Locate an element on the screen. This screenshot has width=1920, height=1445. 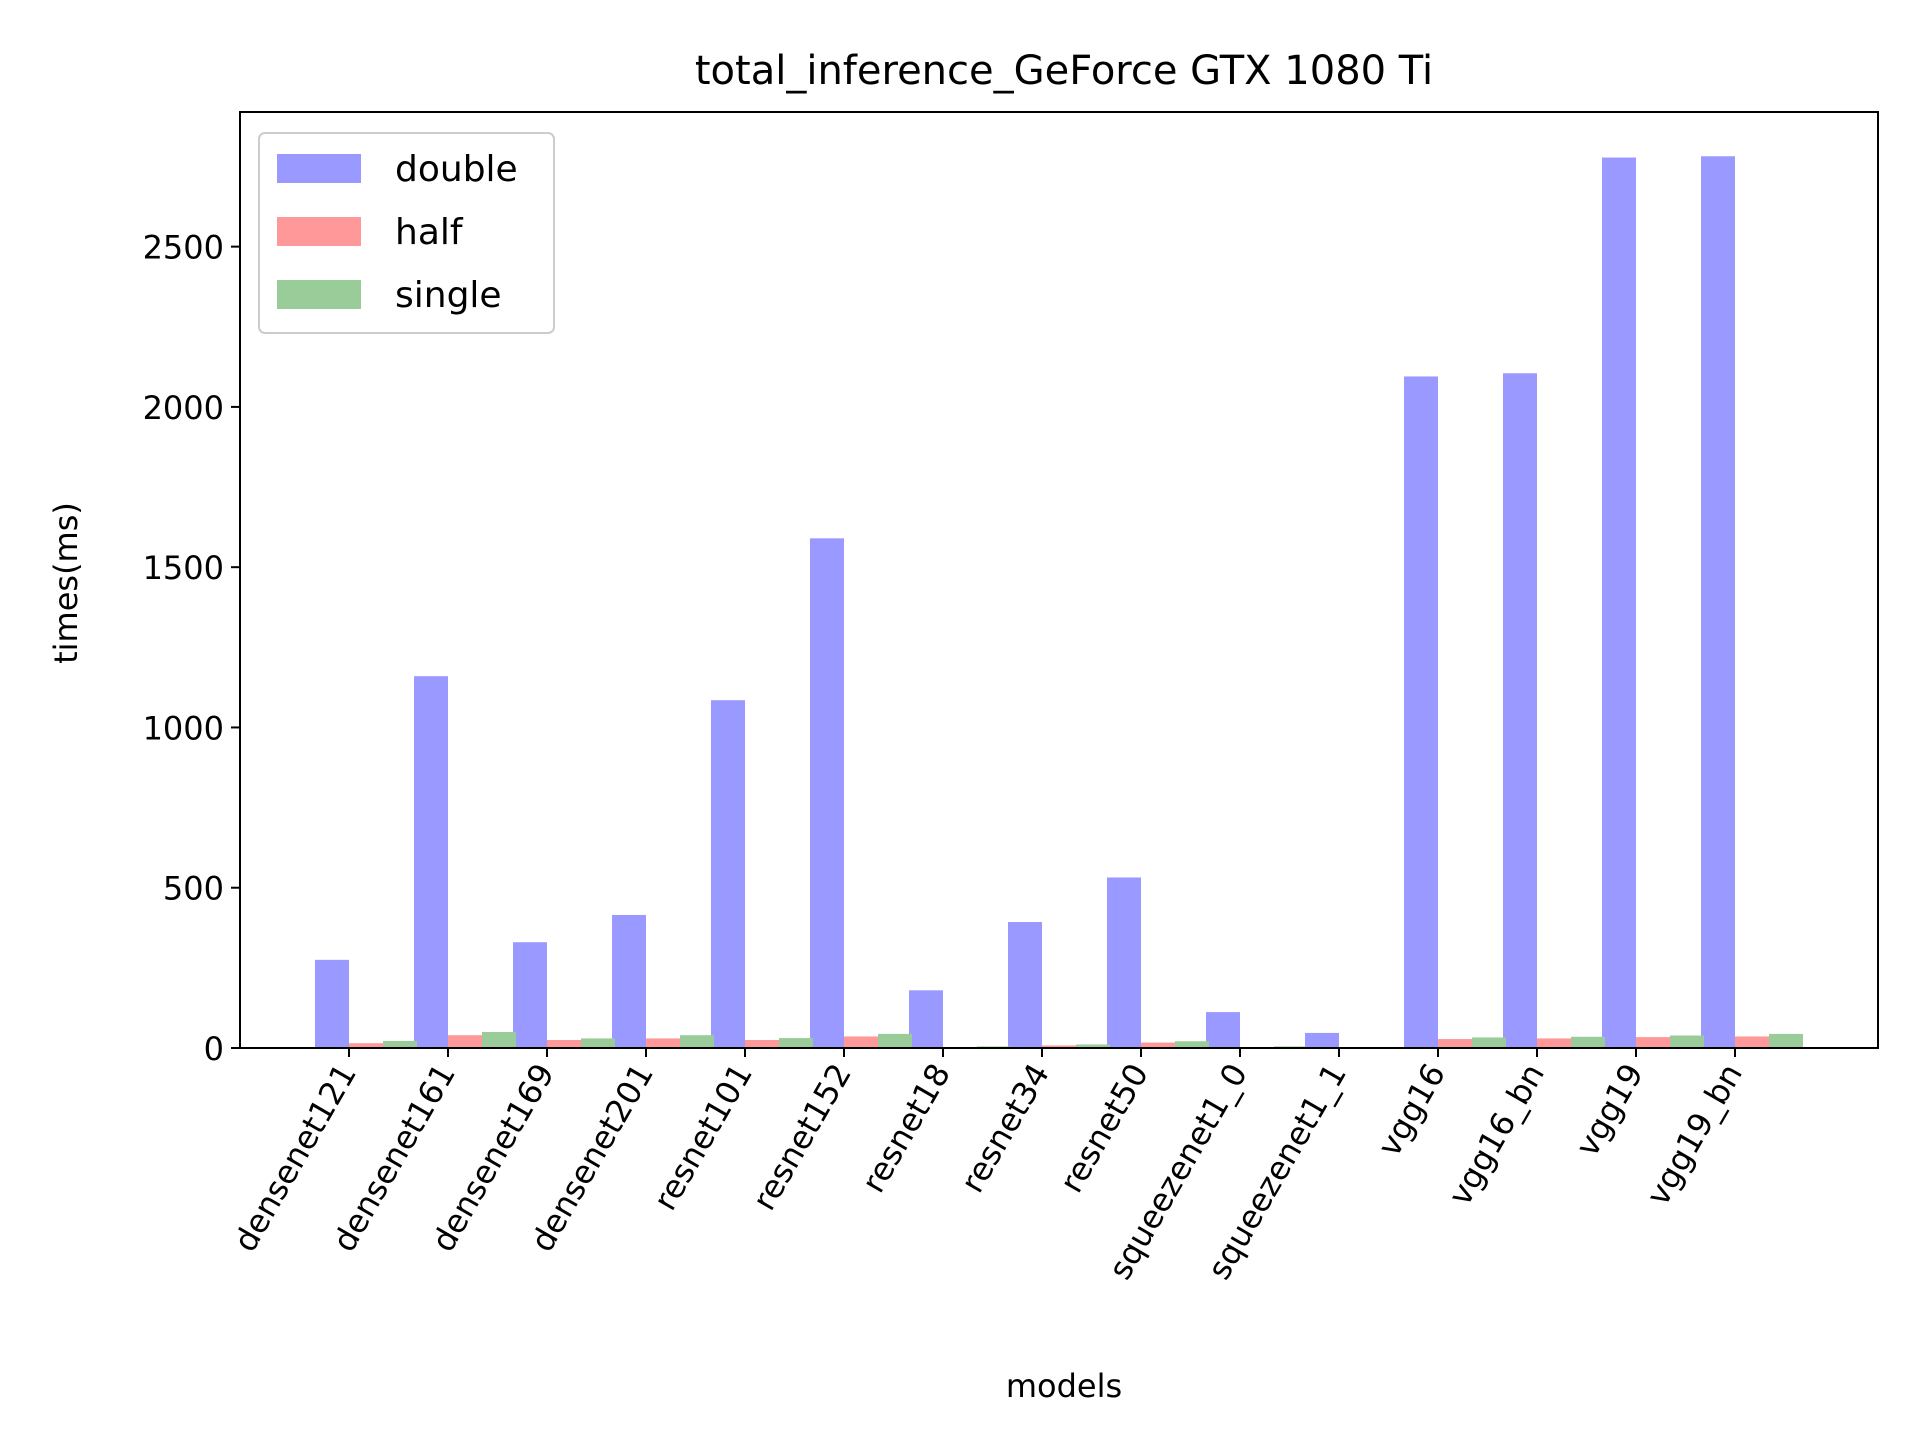
y-axis-label: times(ms) is located at coordinates (66, 583).